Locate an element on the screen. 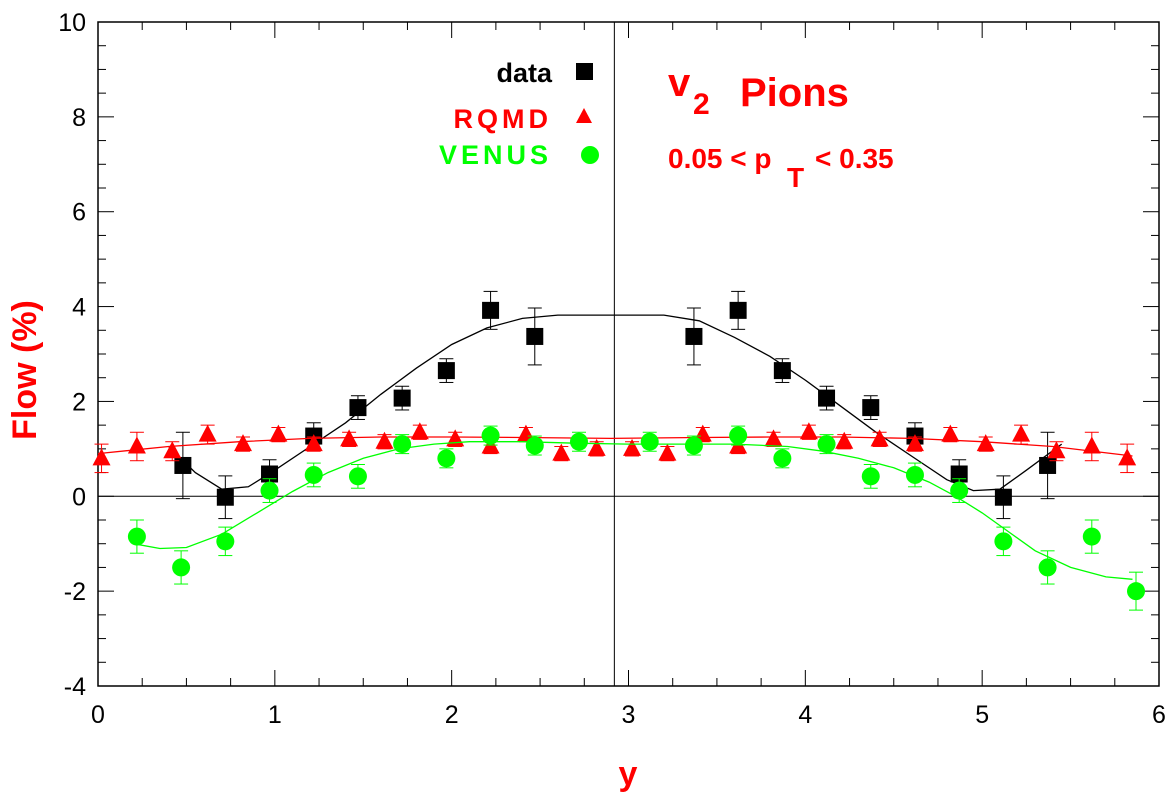 The image size is (1173, 794). annotation-v2-pions: v 2 Pions is located at coordinates (758, 91).